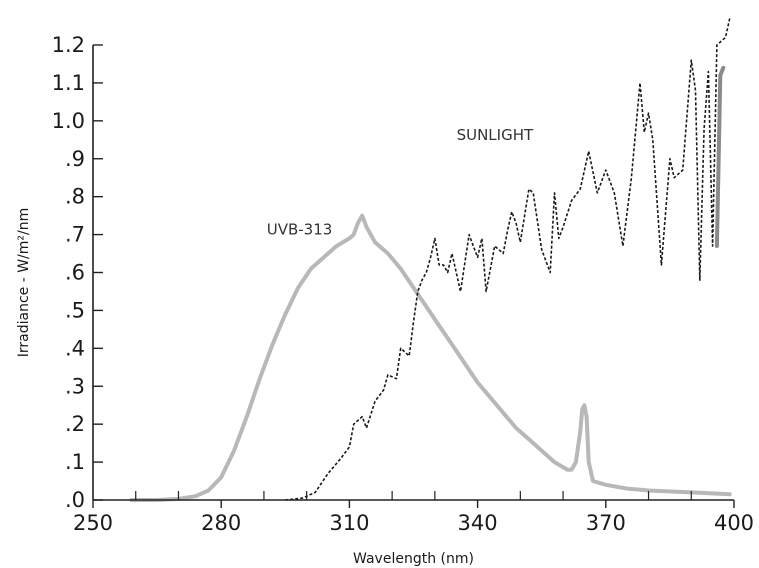  What do you see at coordinates (75, 273) in the screenshot?
I see `y-tick-label: .6` at bounding box center [75, 273].